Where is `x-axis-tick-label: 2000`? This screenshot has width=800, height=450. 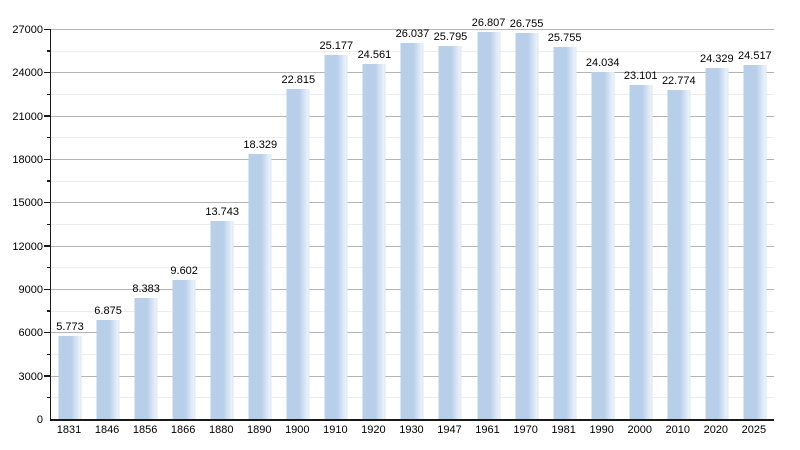 x-axis-tick-label: 2000 is located at coordinates (639, 430).